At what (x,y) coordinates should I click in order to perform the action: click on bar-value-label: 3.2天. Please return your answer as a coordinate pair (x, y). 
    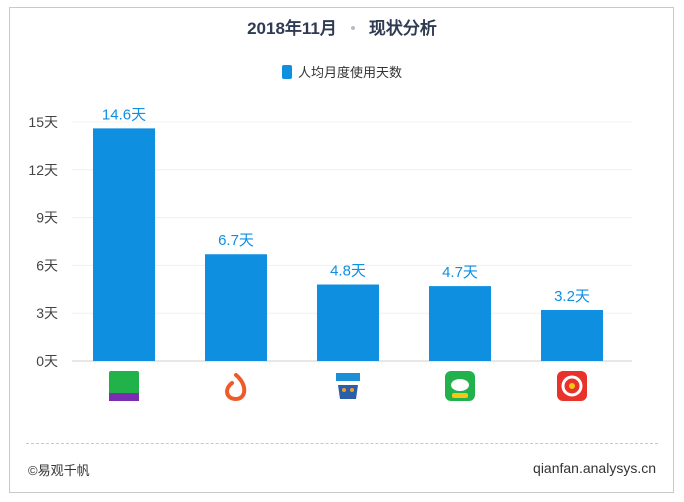
    Looking at the image, I should click on (572, 296).